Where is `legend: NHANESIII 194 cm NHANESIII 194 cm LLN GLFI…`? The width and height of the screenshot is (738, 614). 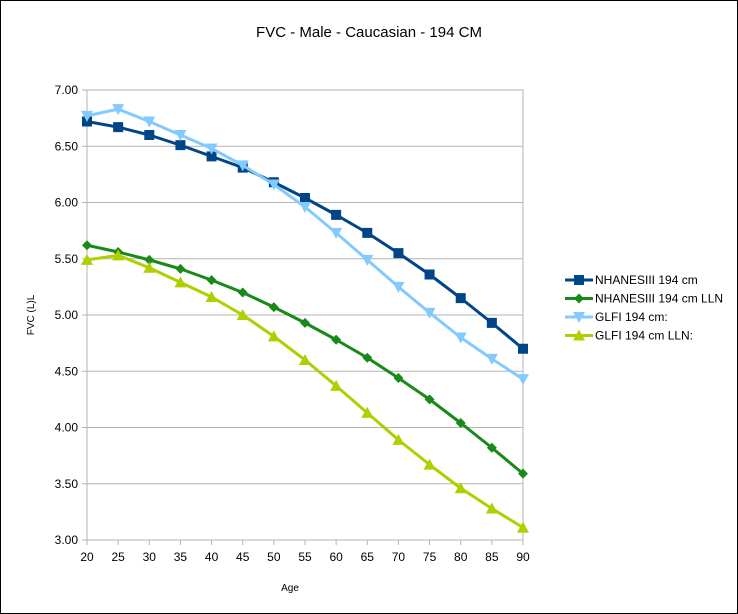
legend: NHANESIII 194 cm NHANESIII 194 cm LLN GLFI… is located at coordinates (644, 308).